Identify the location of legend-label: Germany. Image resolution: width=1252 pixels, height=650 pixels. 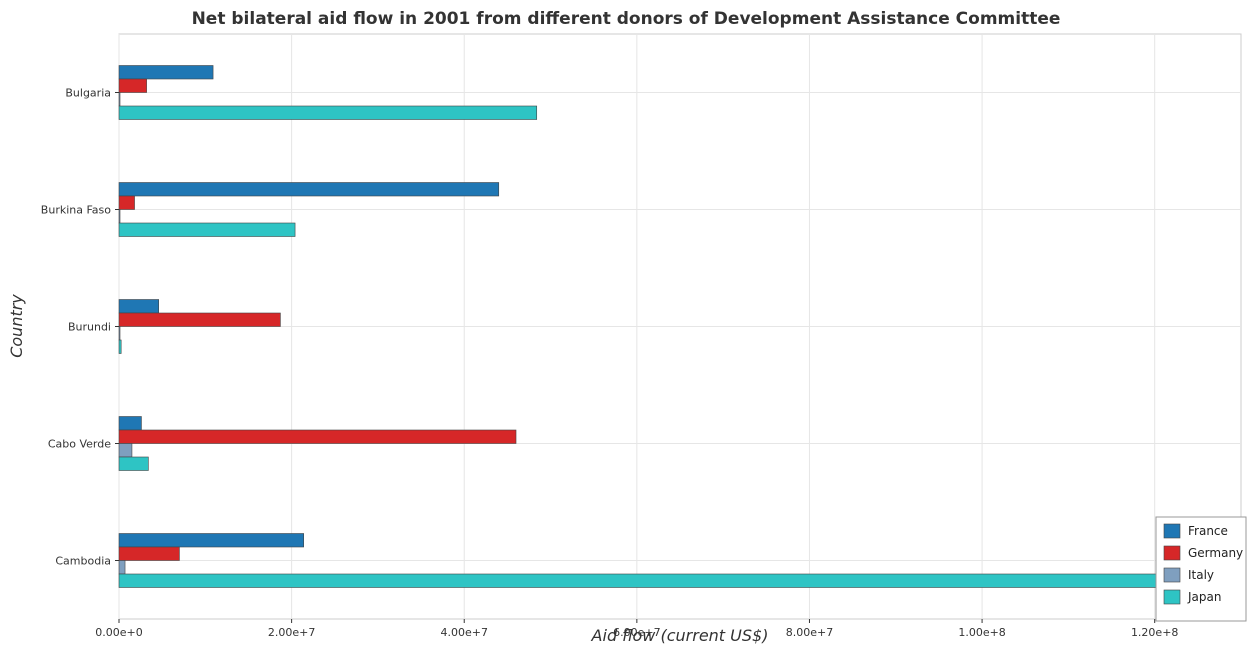
(1215, 553).